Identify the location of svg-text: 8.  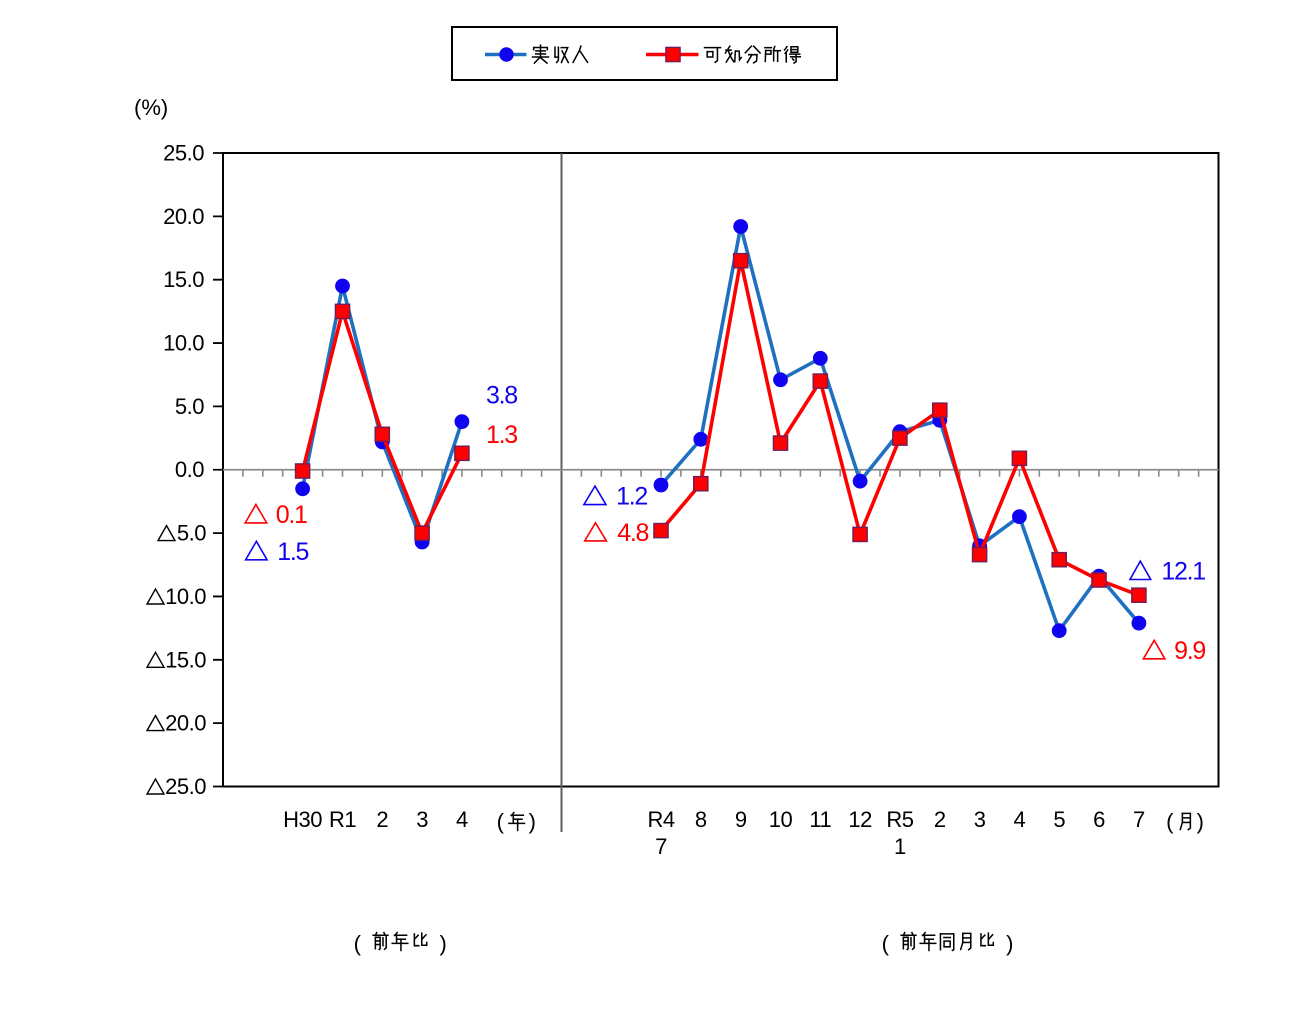
(701, 819).